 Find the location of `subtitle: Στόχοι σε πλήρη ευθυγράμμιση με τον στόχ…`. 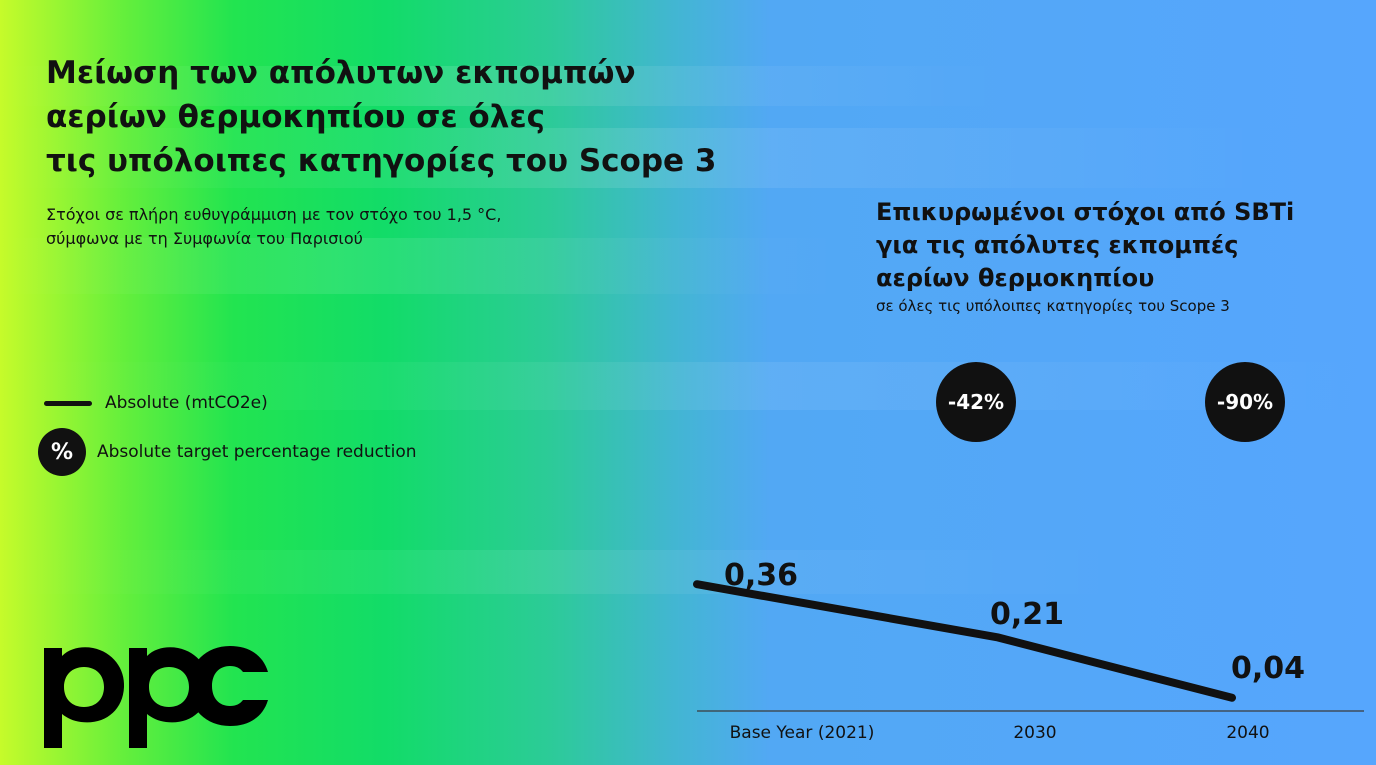

subtitle: Στόχοι σε πλήρη ευθυγράμμιση με τον στόχ… is located at coordinates (274, 226).